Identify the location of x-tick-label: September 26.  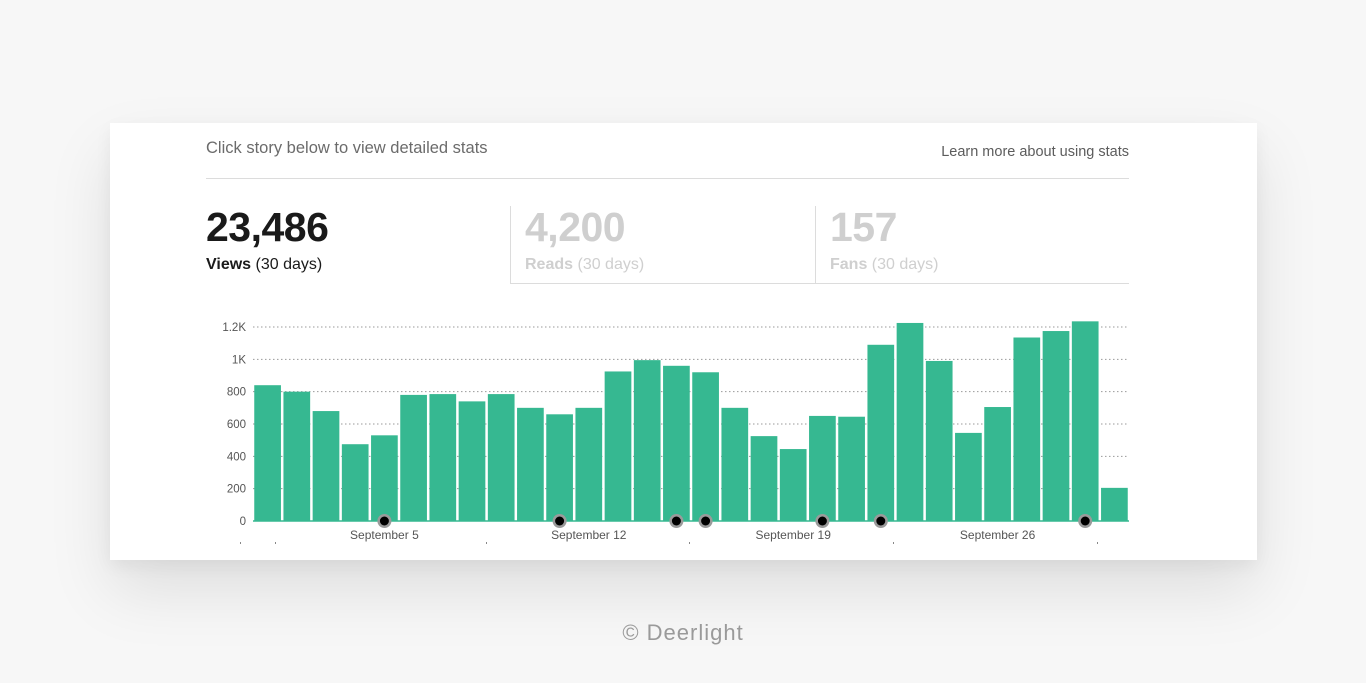
(998, 535).